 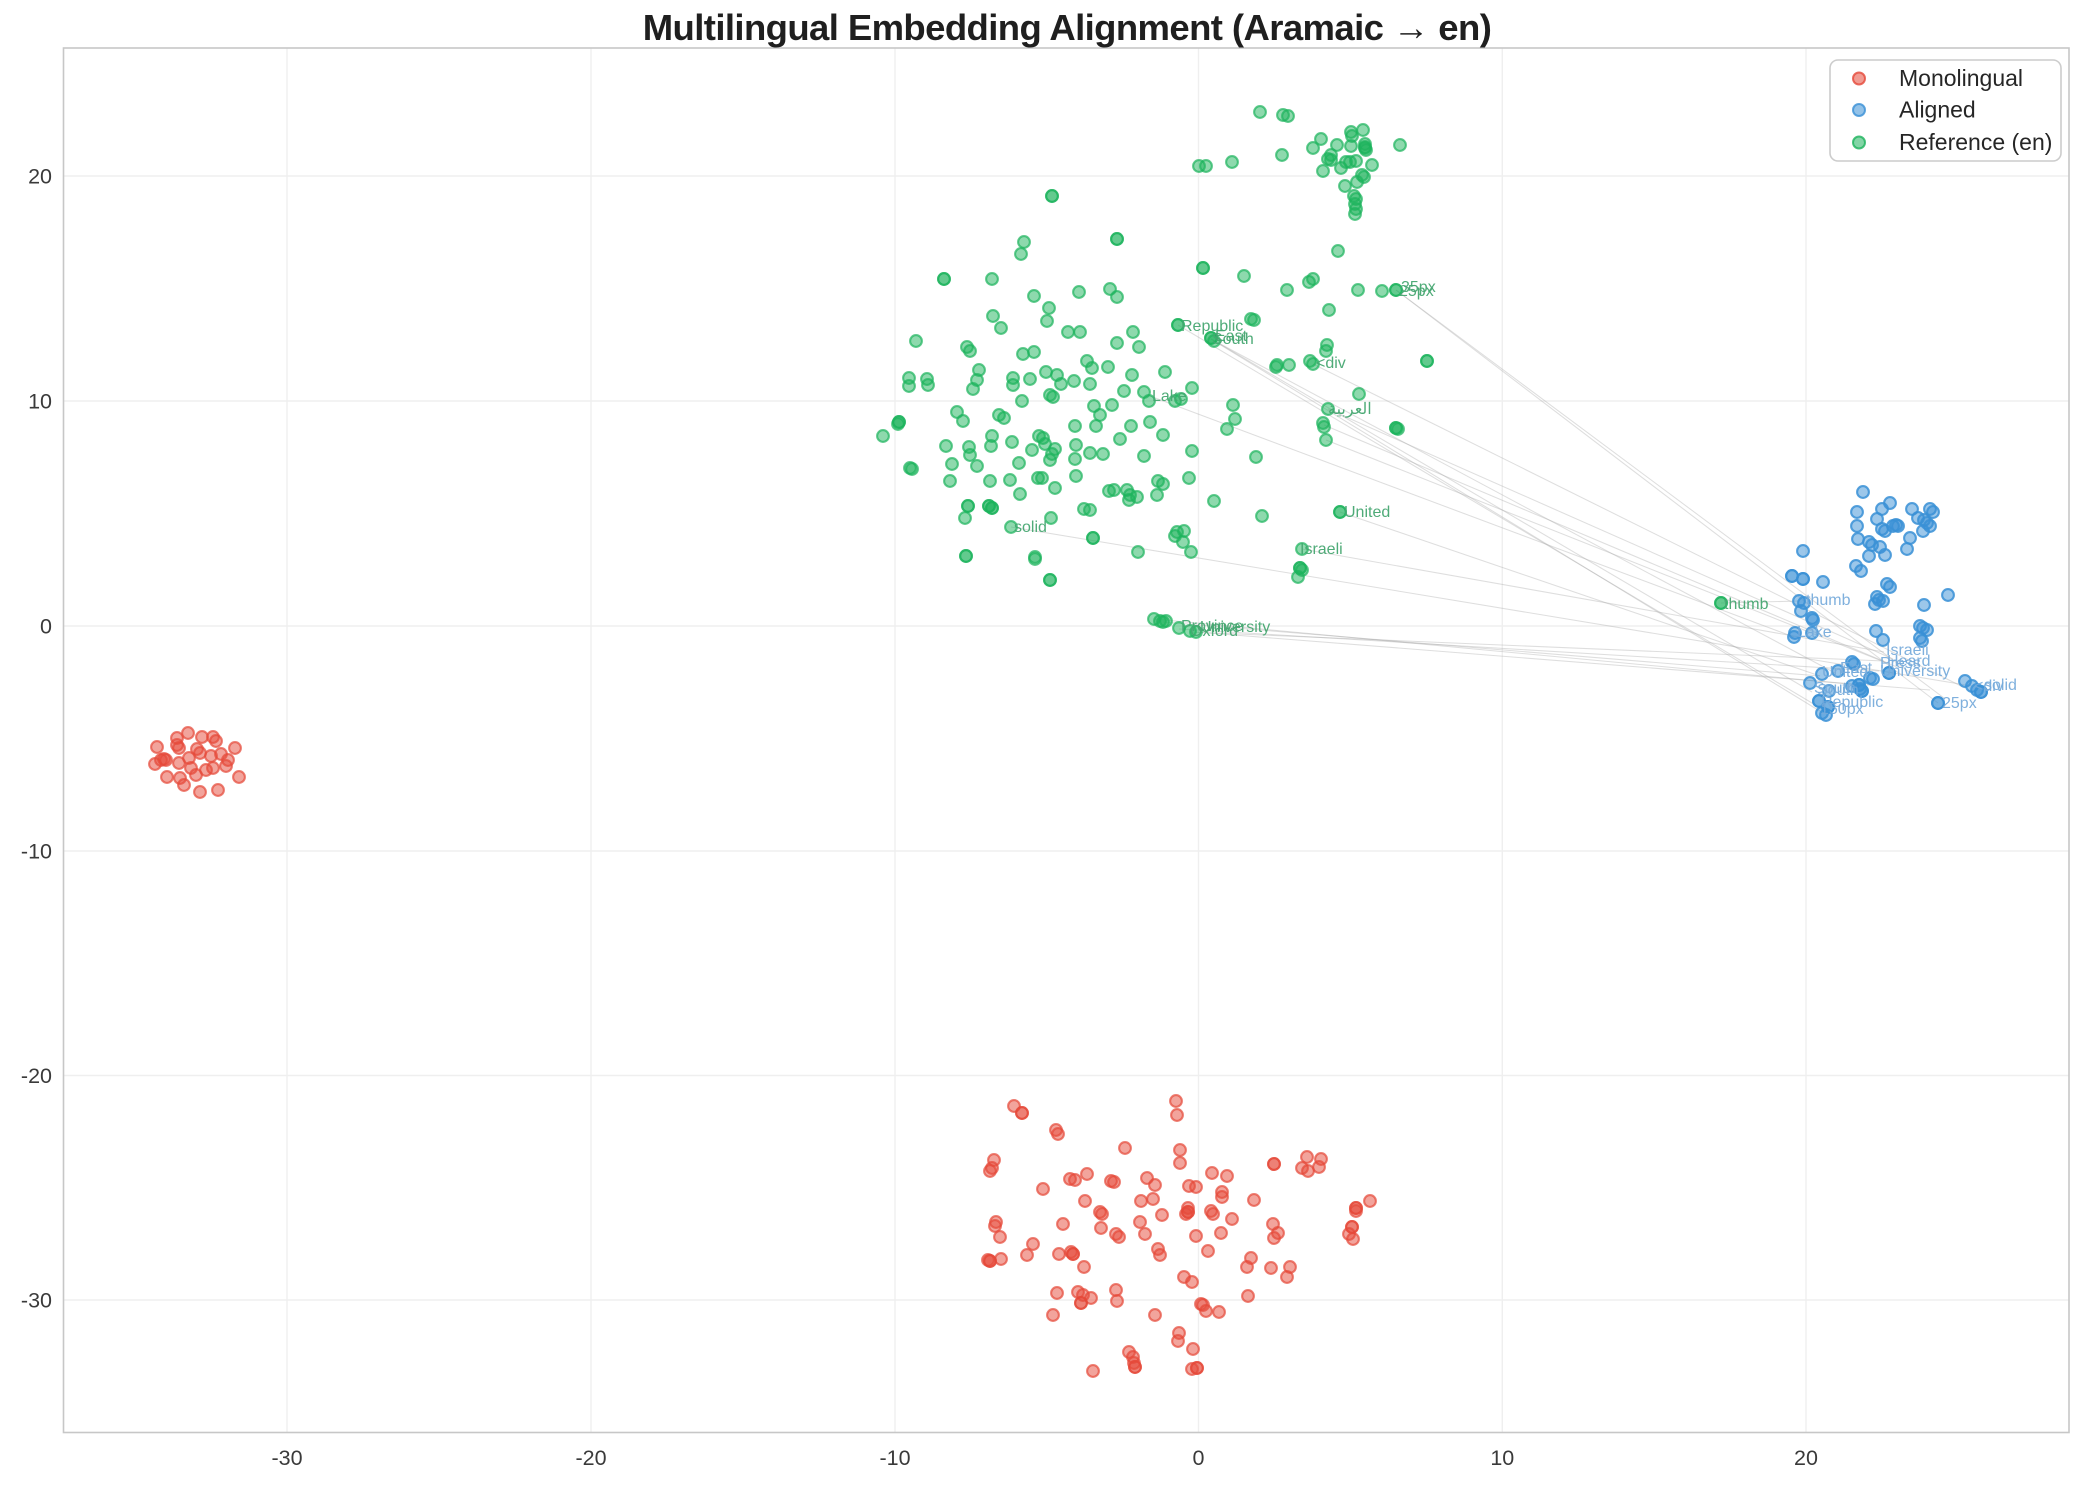 What do you see at coordinates (1842, 709) in the screenshot?
I see `svg-text: 150px` at bounding box center [1842, 709].